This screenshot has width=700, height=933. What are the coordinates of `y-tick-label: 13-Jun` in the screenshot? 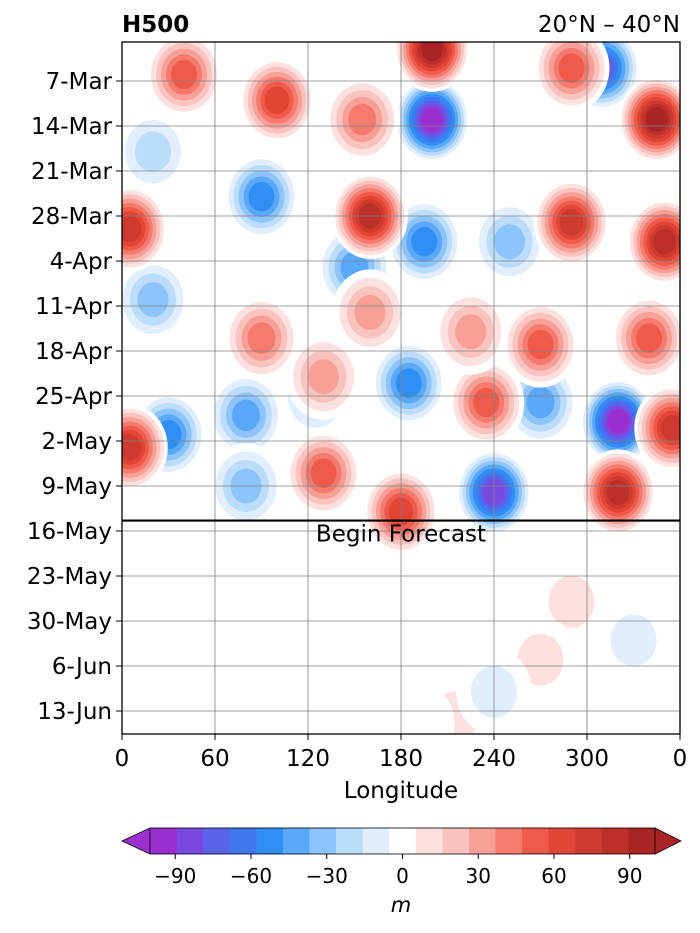 It's located at (74, 712).